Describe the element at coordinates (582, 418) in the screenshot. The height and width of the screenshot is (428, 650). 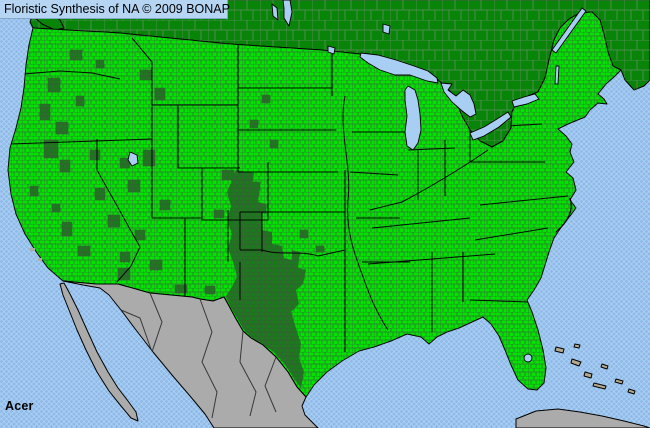
I see `cuba-island` at that location.